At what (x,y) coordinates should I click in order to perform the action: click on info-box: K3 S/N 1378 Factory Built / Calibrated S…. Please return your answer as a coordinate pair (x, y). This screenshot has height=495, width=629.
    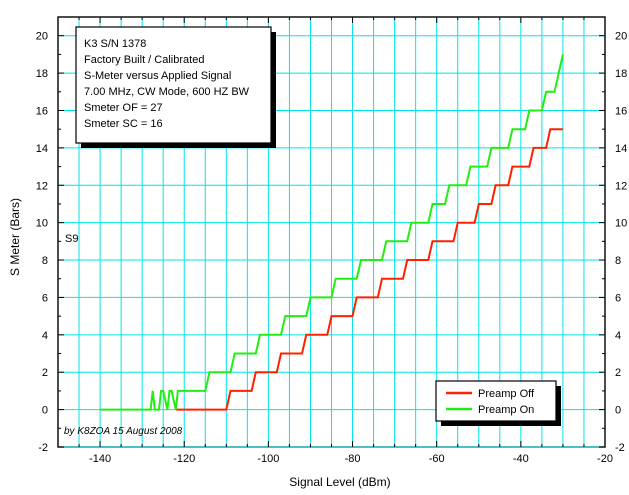
    Looking at the image, I should click on (175, 87).